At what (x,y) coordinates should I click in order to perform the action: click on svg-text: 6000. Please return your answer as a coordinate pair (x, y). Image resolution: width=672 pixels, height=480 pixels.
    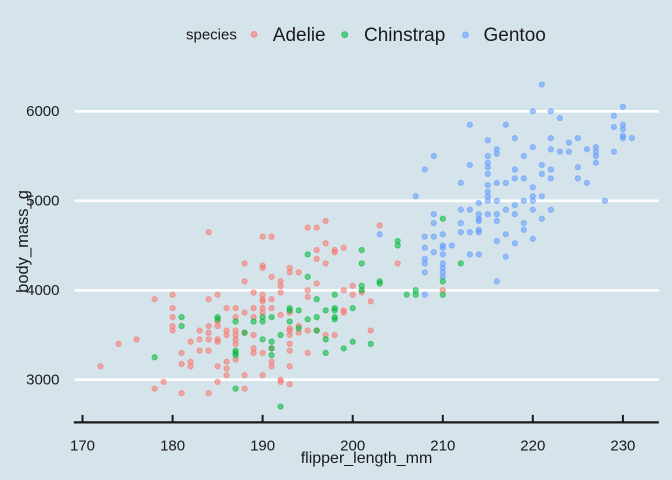
    Looking at the image, I should click on (42, 111).